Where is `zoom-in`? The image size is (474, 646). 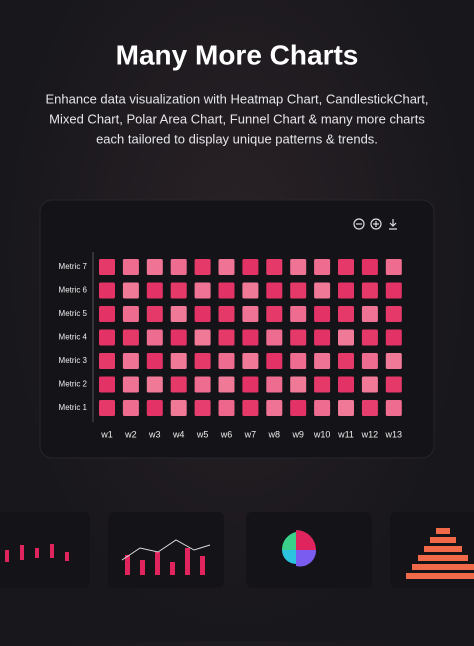 zoom-in is located at coordinates (376, 224).